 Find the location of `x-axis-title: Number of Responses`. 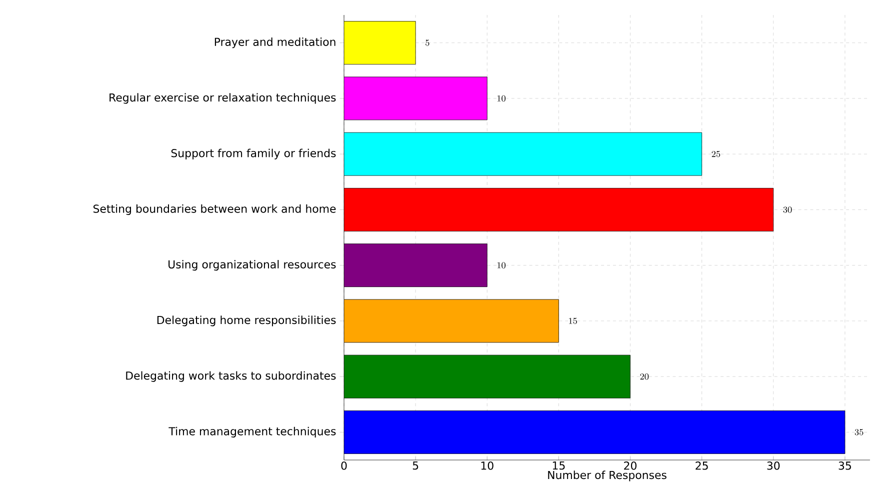

x-axis-title: Number of Responses is located at coordinates (607, 476).